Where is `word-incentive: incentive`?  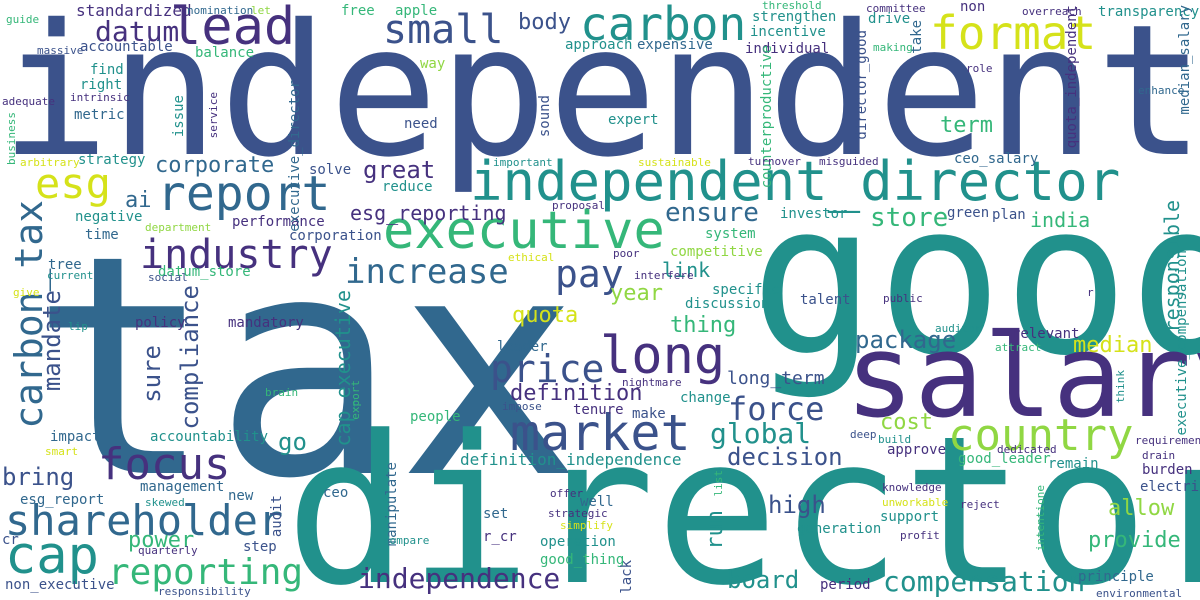 word-incentive: incentive is located at coordinates (788, 32).